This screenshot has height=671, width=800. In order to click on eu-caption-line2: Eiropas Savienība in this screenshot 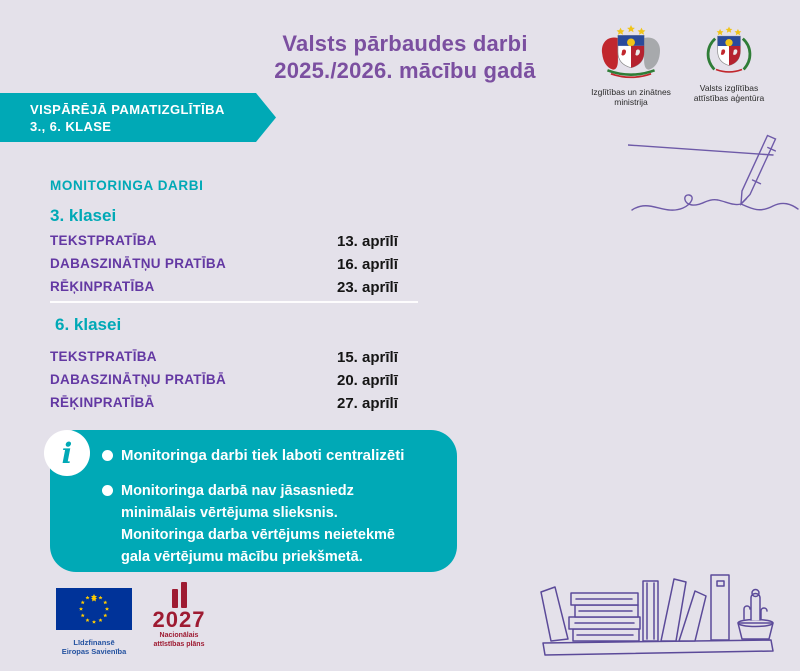, I will do `click(94, 651)`.